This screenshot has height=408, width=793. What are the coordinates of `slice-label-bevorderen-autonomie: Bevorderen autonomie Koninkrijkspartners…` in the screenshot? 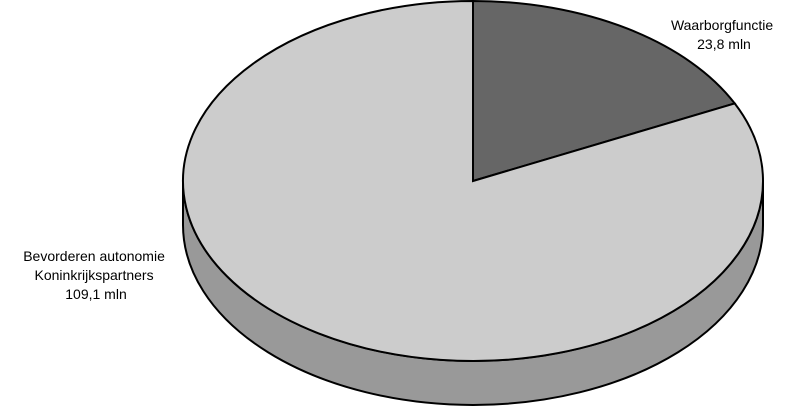 It's located at (96, 275).